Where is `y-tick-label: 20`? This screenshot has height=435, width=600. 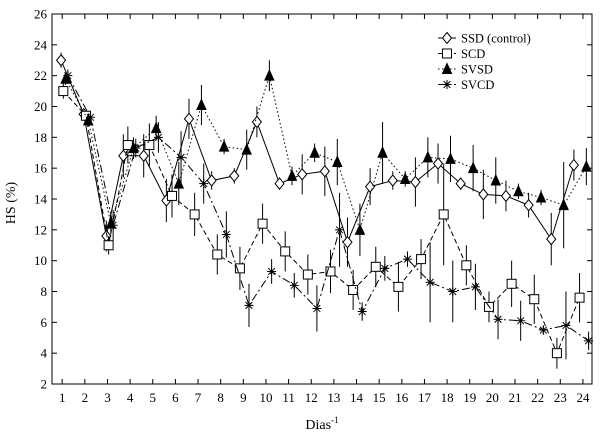
y-tick-label: 20 is located at coordinates (40, 106).